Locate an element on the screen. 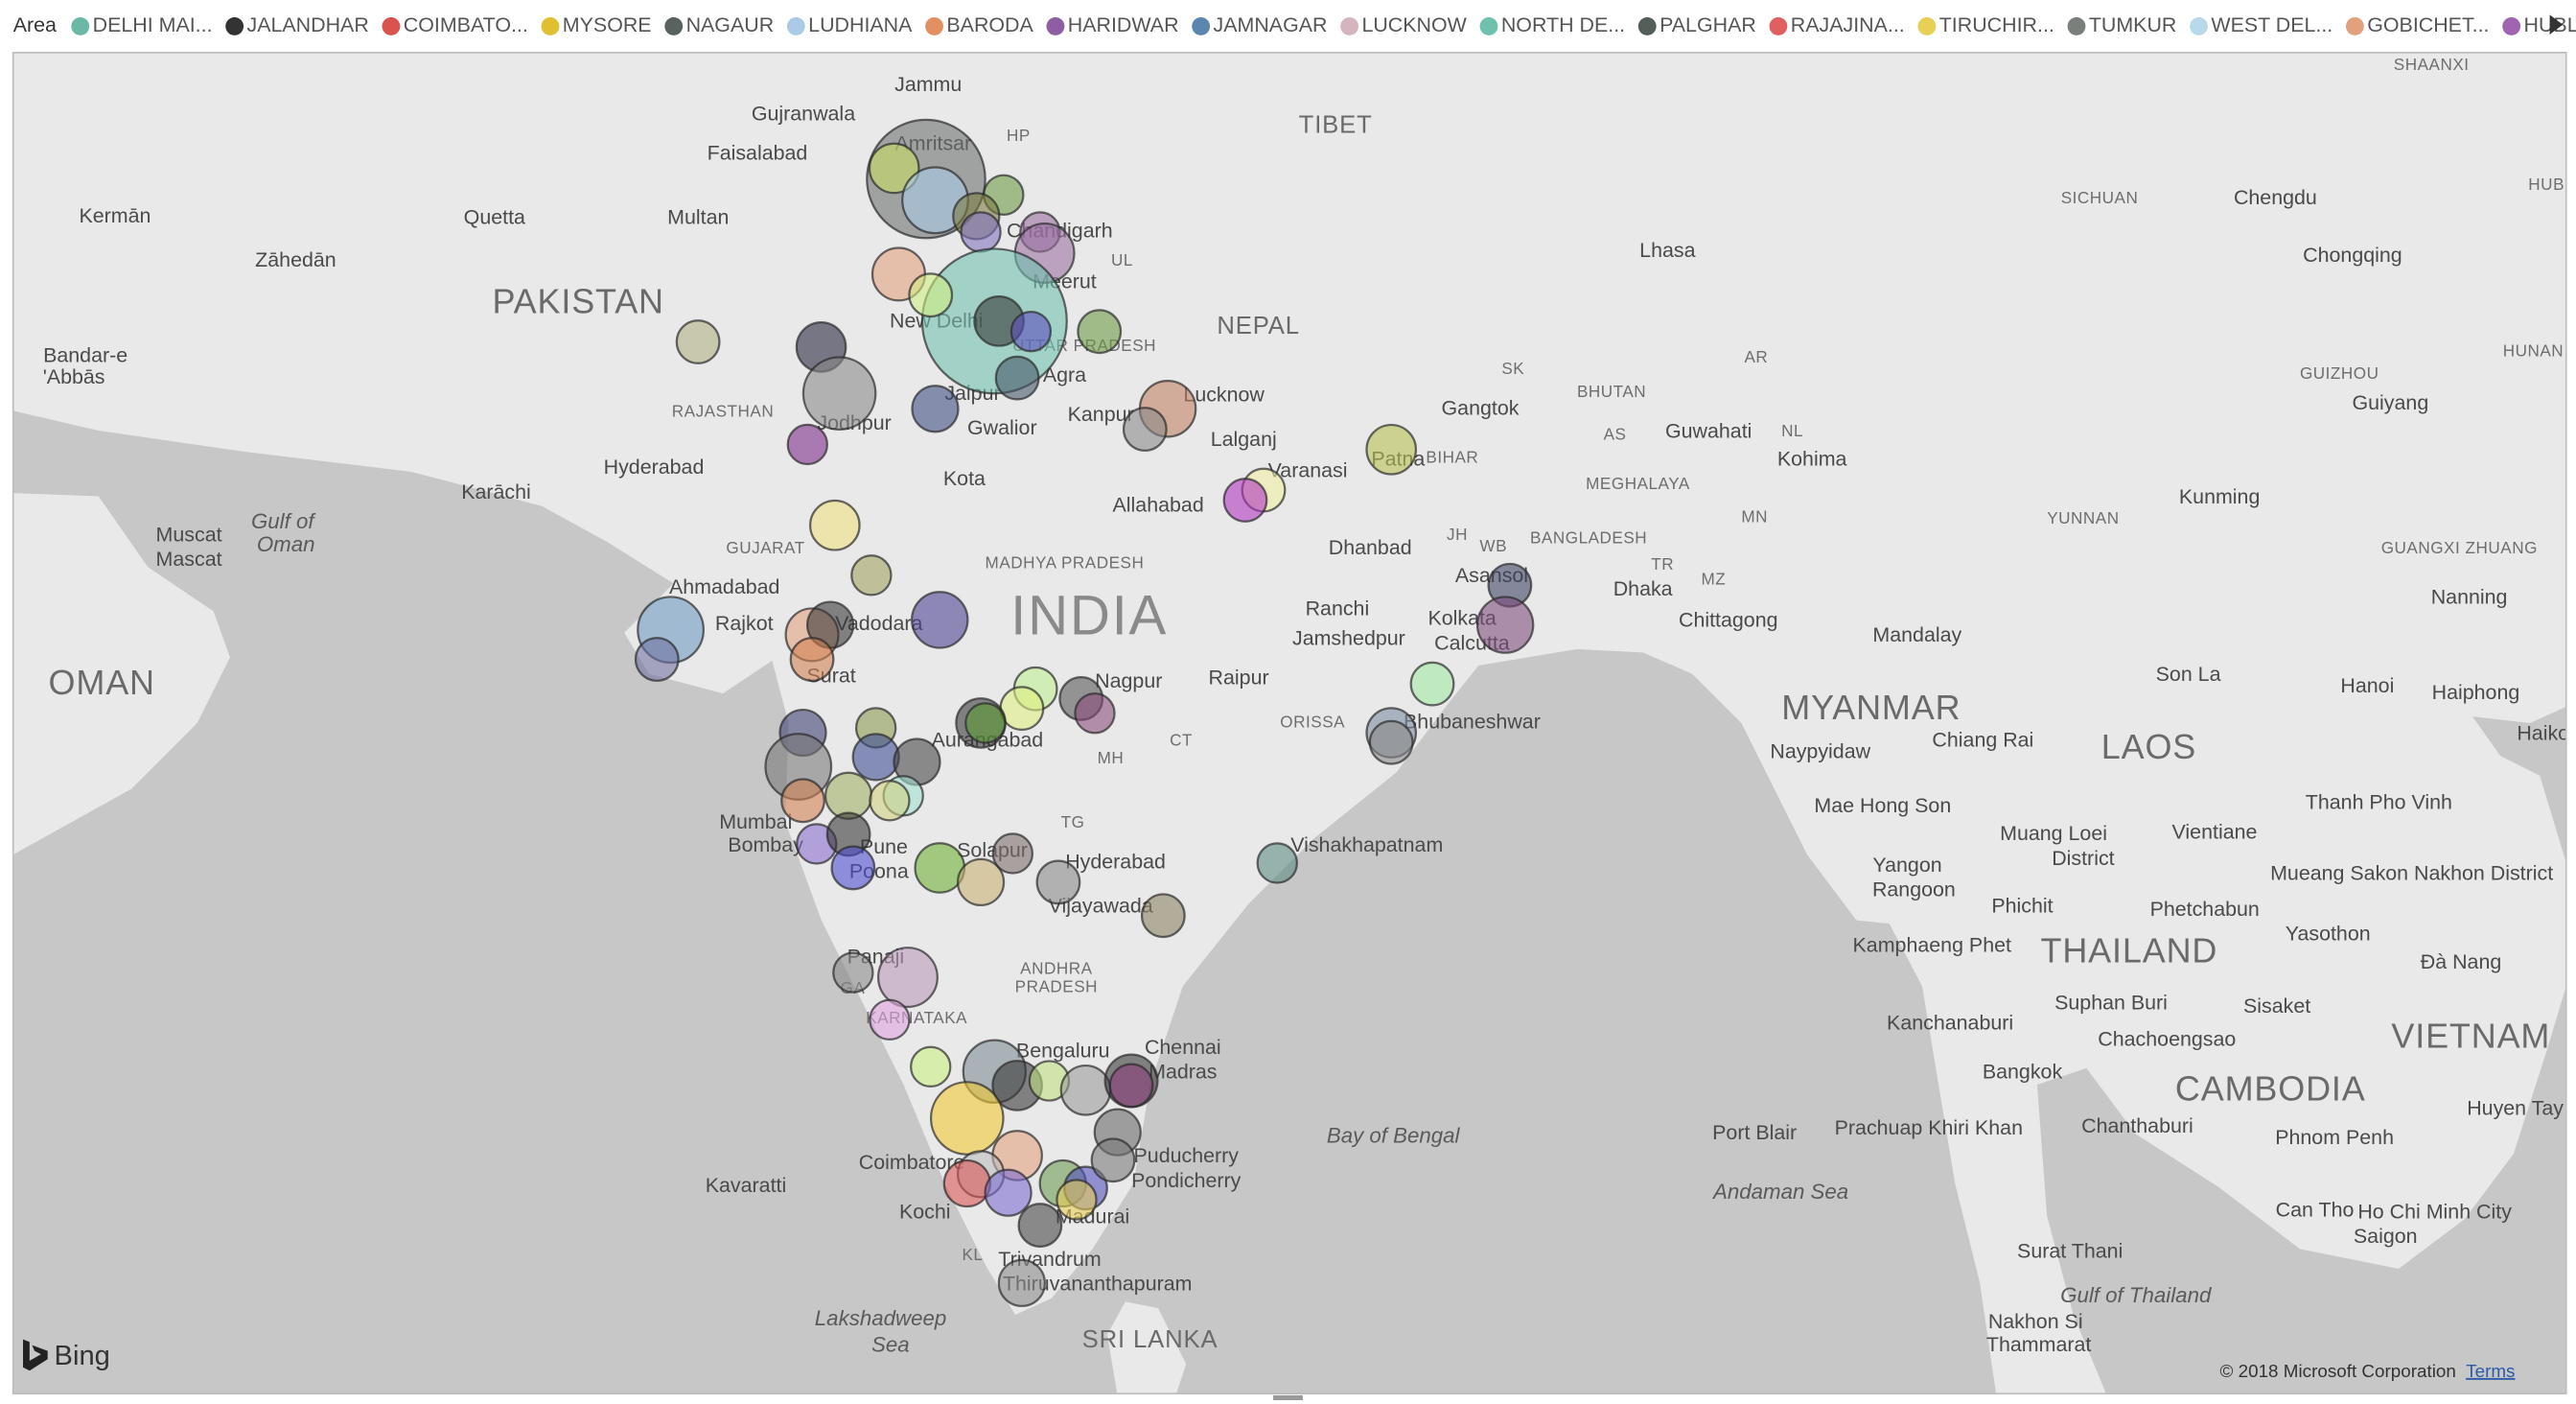  place-label: Đà Nang is located at coordinates (2461, 961).